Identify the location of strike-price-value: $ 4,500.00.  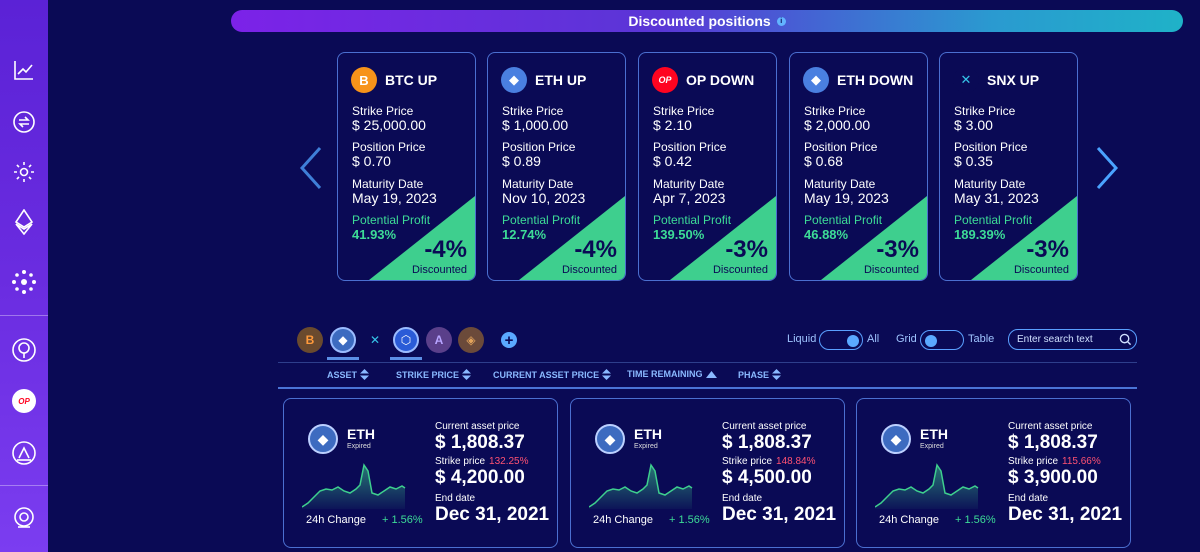
(767, 477).